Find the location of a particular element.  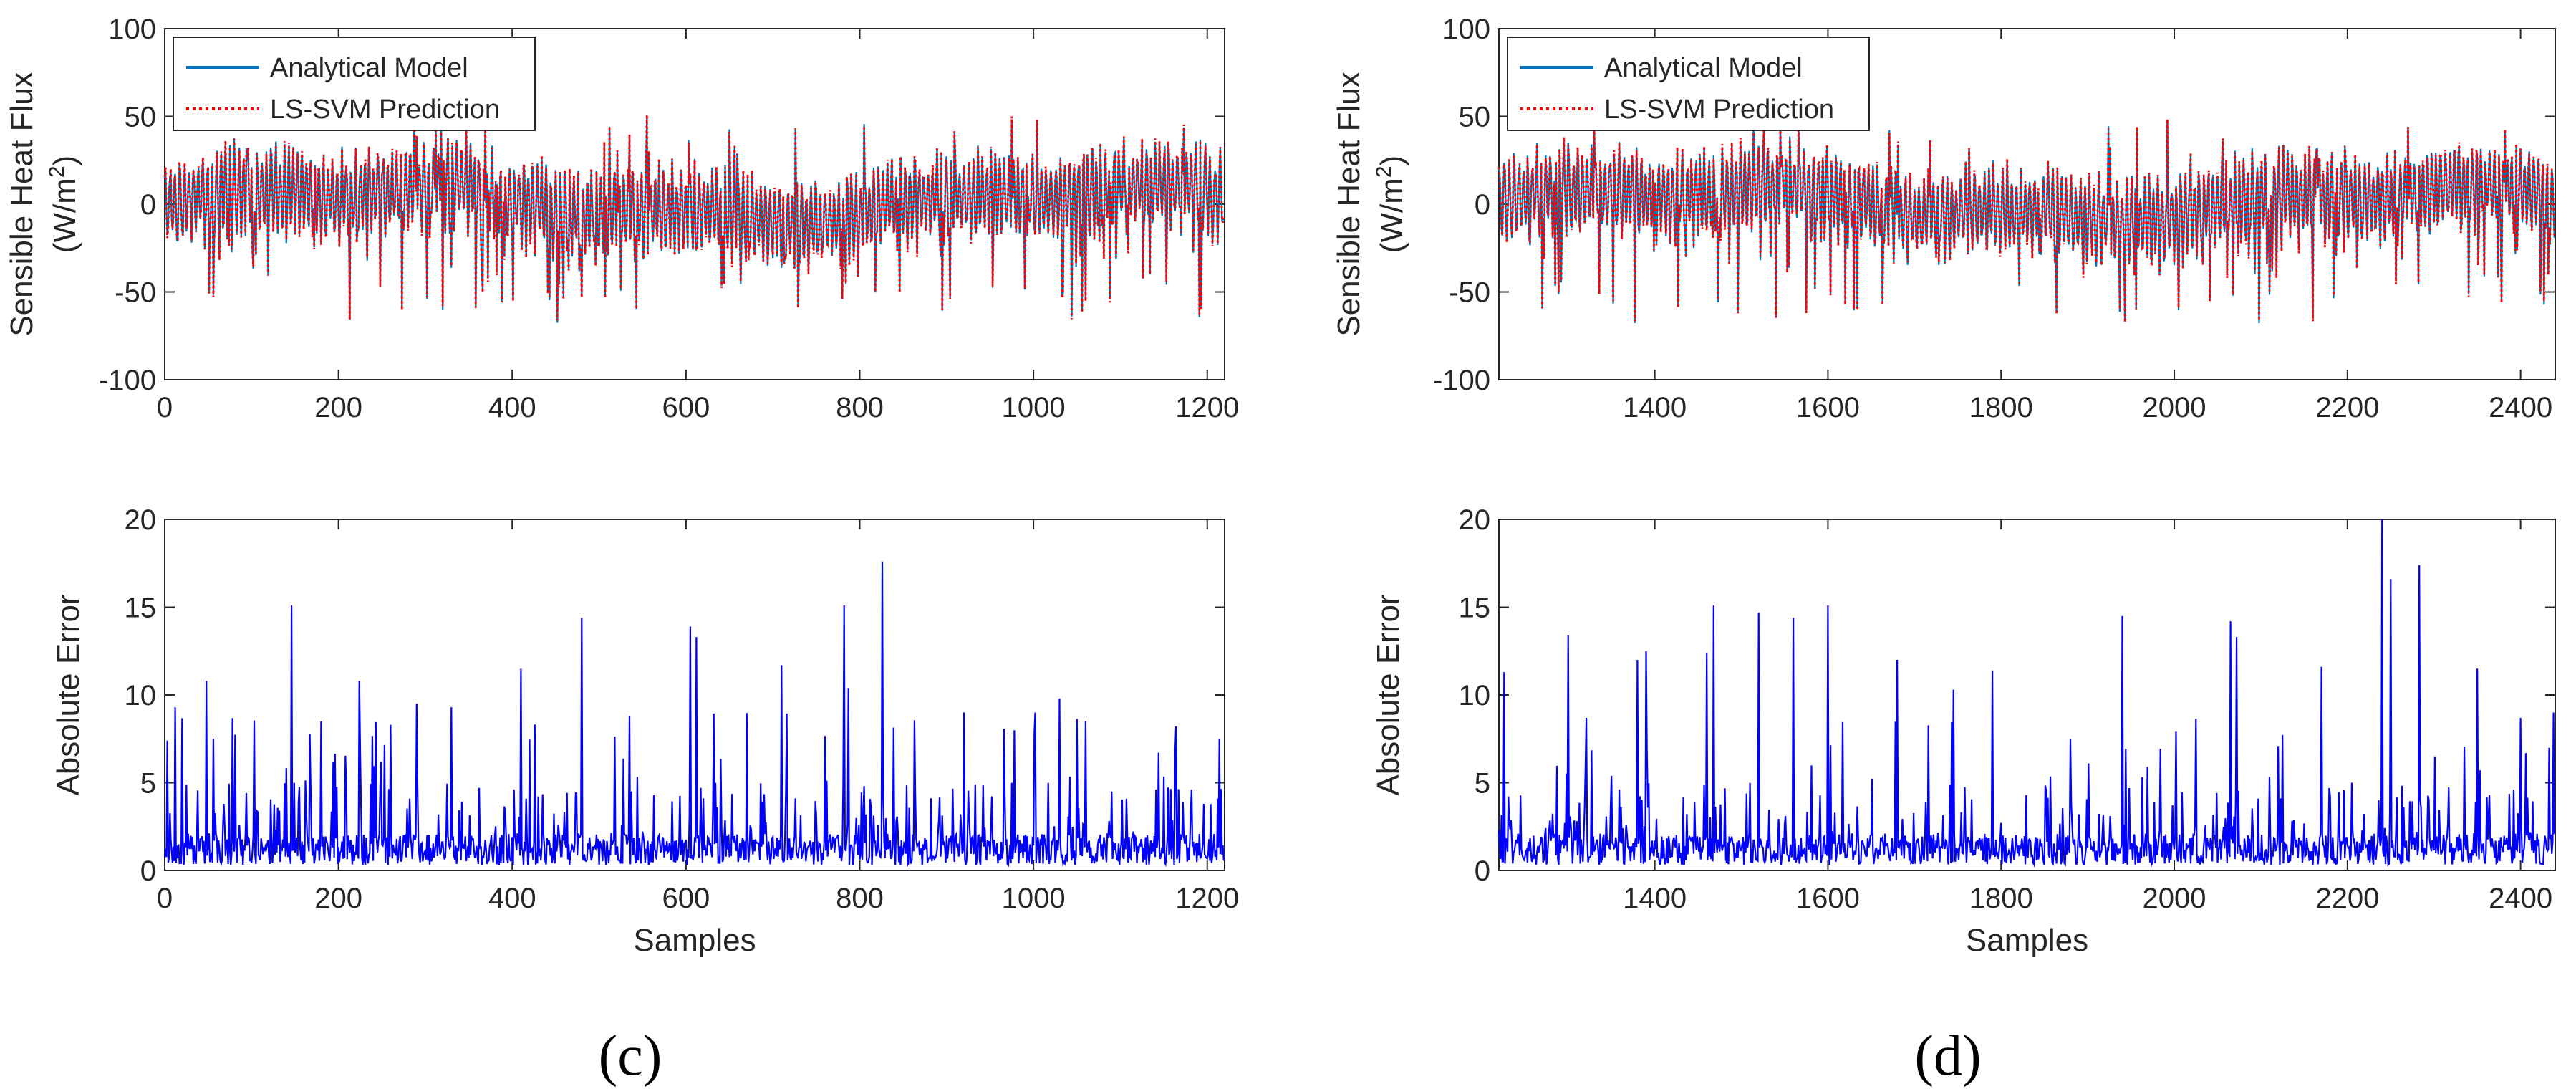

panel-label-d: (d) is located at coordinates (1948, 1056).